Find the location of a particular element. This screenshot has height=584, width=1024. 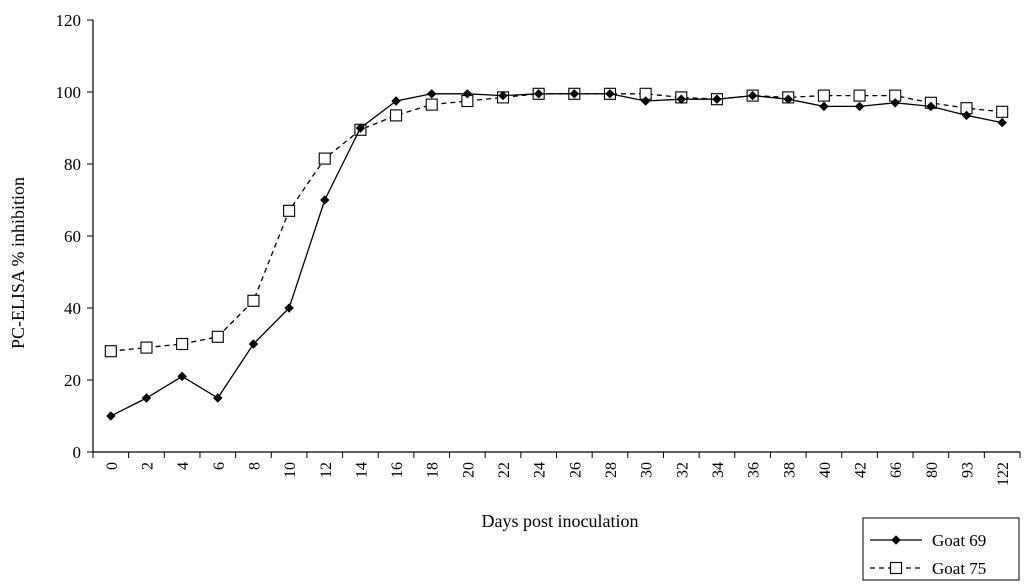

y-ticks: 0 20 40 60 80 100 120 is located at coordinates (74, 236).